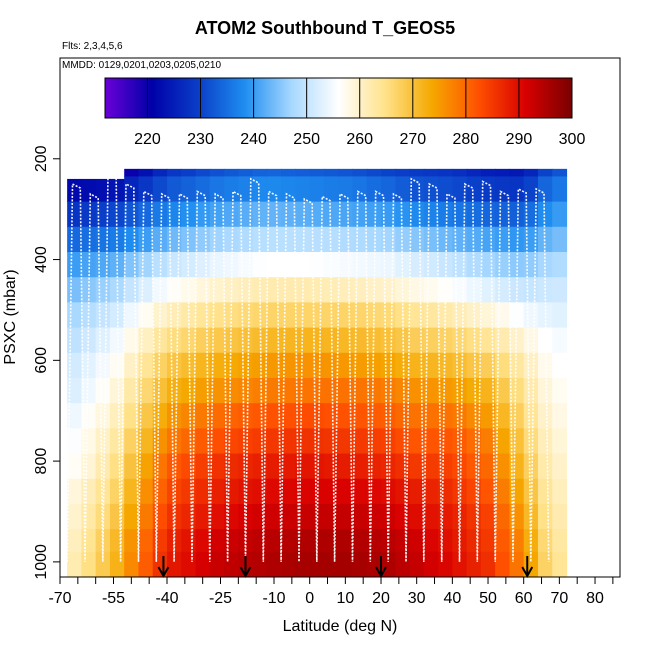 Image resolution: width=650 pixels, height=650 pixels. What do you see at coordinates (345, 598) in the screenshot?
I see `x-tick-label: 10` at bounding box center [345, 598].